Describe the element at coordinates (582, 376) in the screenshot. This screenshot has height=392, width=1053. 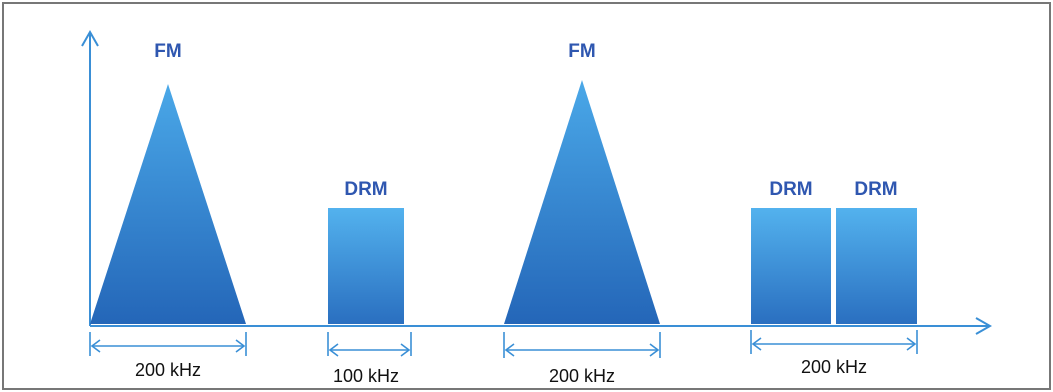
I see `bandwidth-label-3: 200 kHz` at that location.